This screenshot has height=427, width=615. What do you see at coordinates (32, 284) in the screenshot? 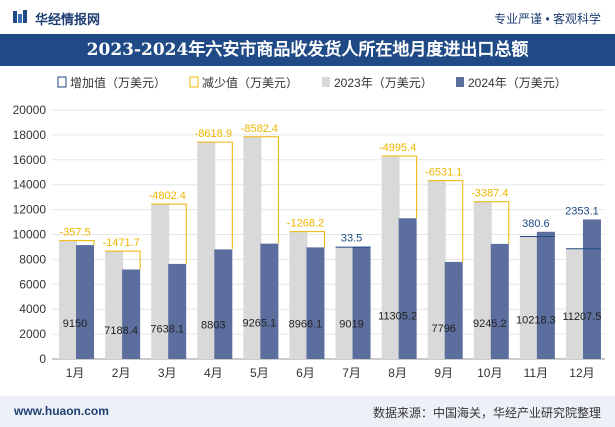
I see `y-tick-label: 6000` at bounding box center [32, 284].